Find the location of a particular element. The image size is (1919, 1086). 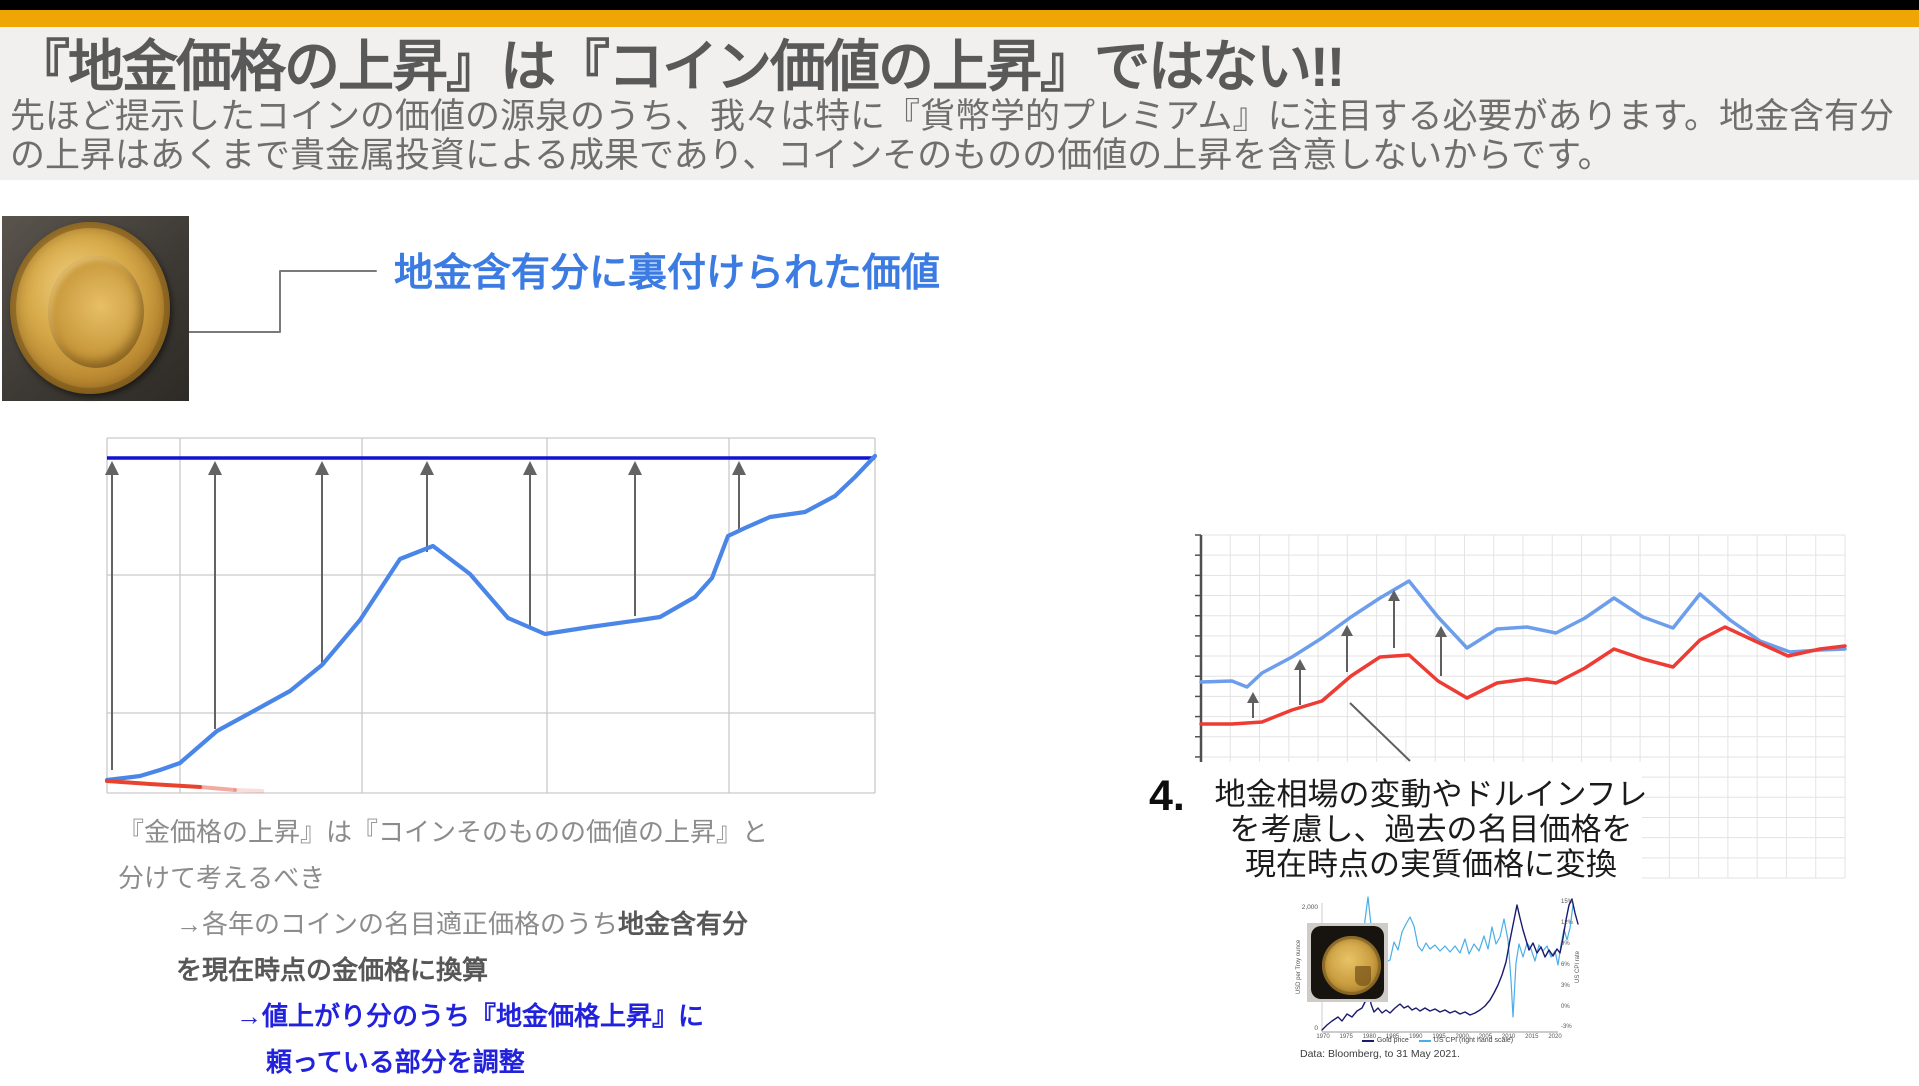

note-line-4: を現在時点の金価格に換算 is located at coordinates (332, 970).